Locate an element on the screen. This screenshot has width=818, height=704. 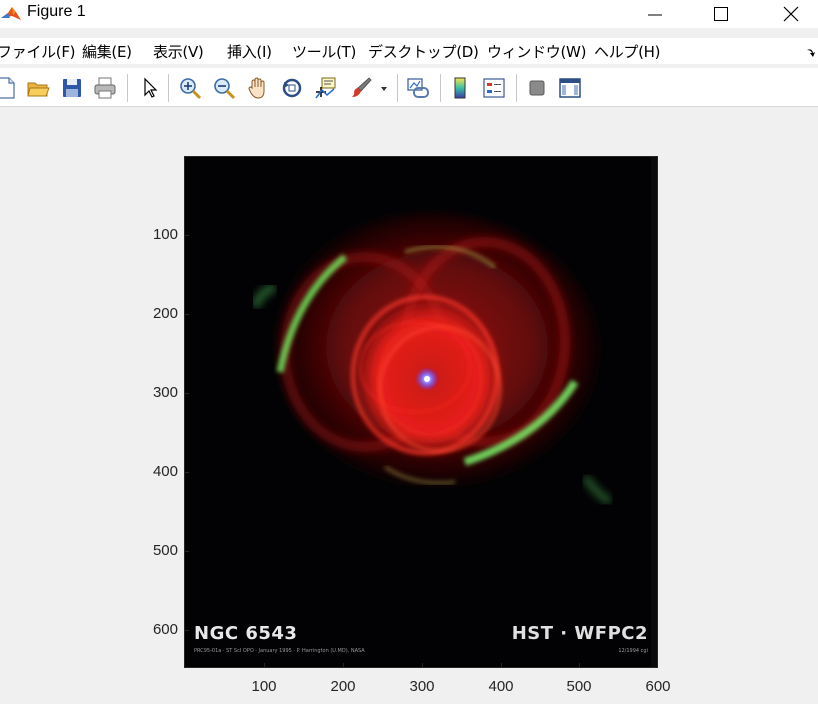
figure-toolbar is located at coordinates (409, 87).